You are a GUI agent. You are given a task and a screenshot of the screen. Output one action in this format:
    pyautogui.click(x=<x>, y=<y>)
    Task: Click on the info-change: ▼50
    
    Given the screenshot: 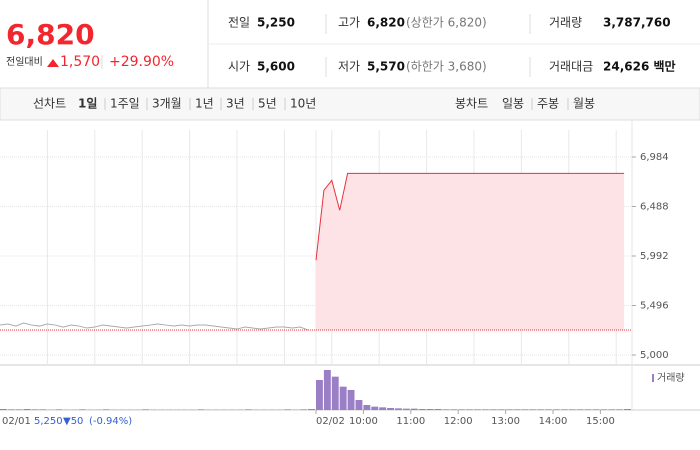 What is the action you would take?
    pyautogui.click(x=73, y=421)
    